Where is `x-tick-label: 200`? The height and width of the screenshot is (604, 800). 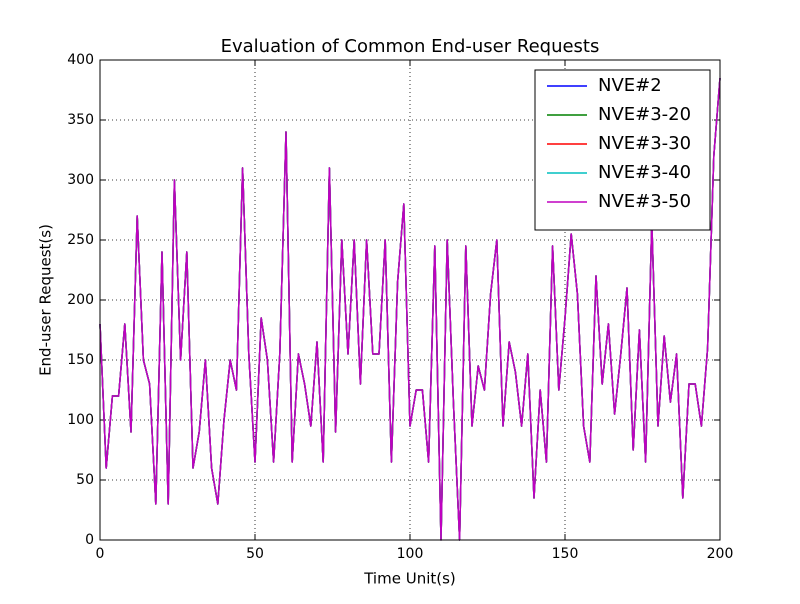 x-tick-label: 200 is located at coordinates (720, 554).